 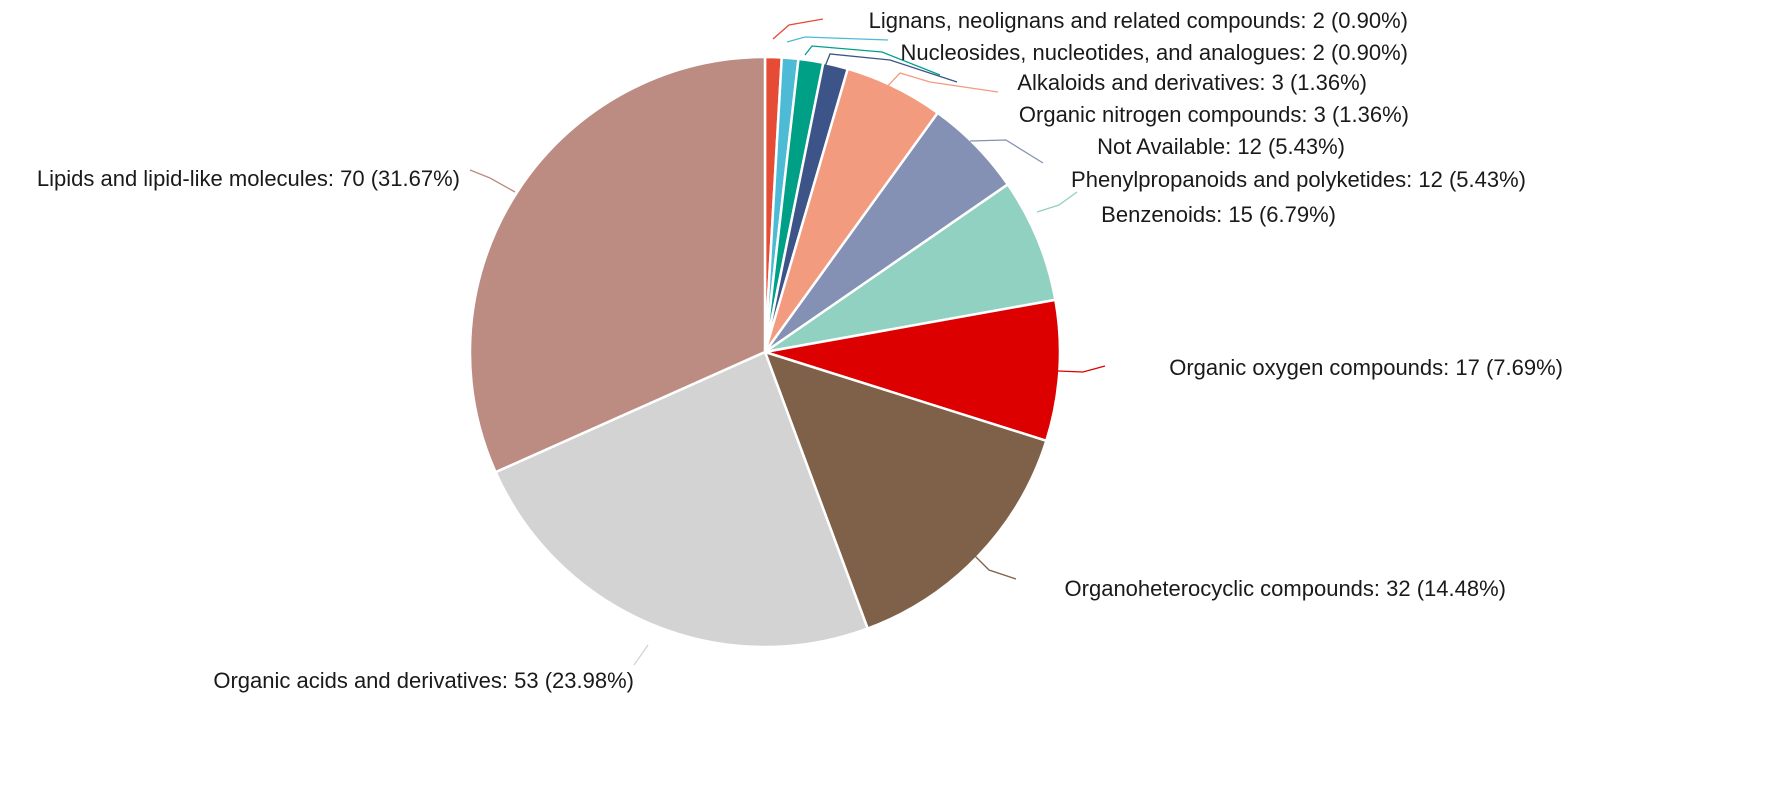 What do you see at coordinates (617, 264) in the screenshot?
I see `pie-slice-lipids-and-lipid-like-molecules` at bounding box center [617, 264].